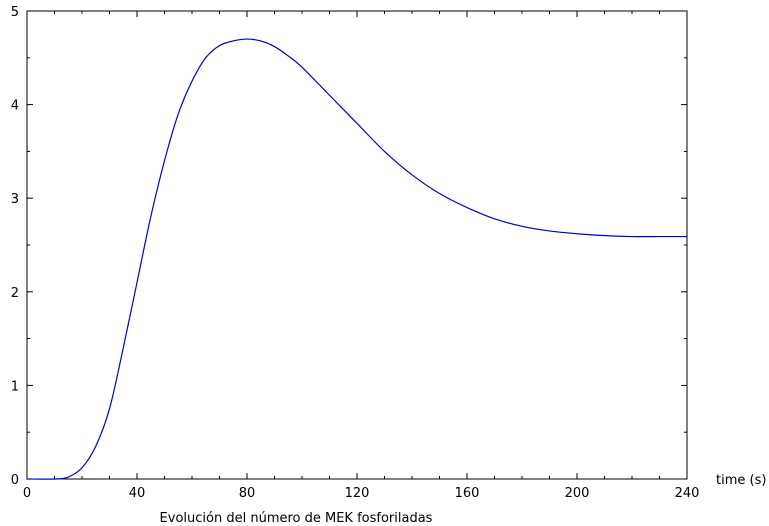 The height and width of the screenshot is (526, 769). I want to click on x-tick-label: 120, so click(357, 493).